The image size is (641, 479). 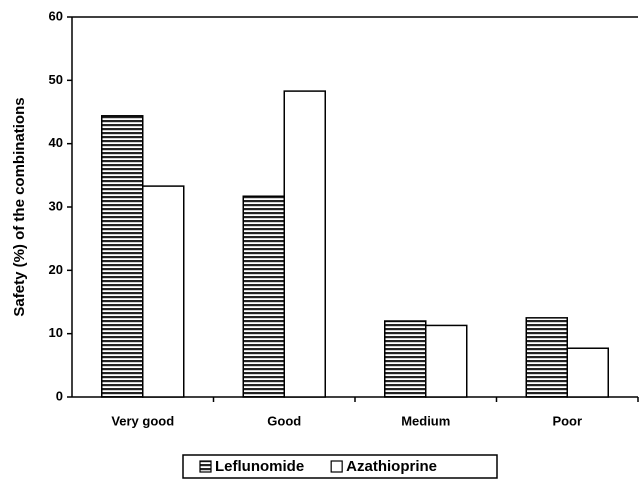 What do you see at coordinates (142, 420) in the screenshot?
I see `x-tick-label: Very good` at bounding box center [142, 420].